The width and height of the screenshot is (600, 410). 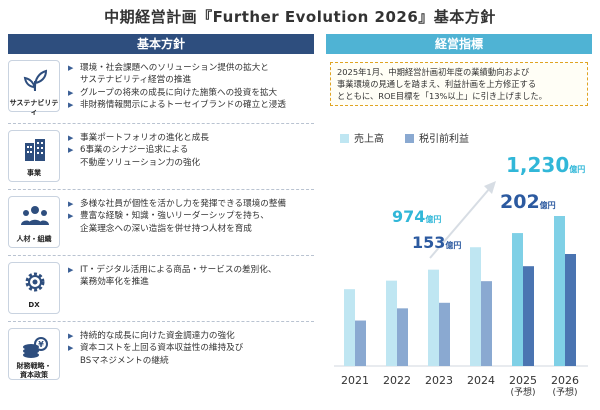 I want to click on policy-bullet: IT・デジタル活用による商品・サービスの差別化、, so click(x=192, y=270).